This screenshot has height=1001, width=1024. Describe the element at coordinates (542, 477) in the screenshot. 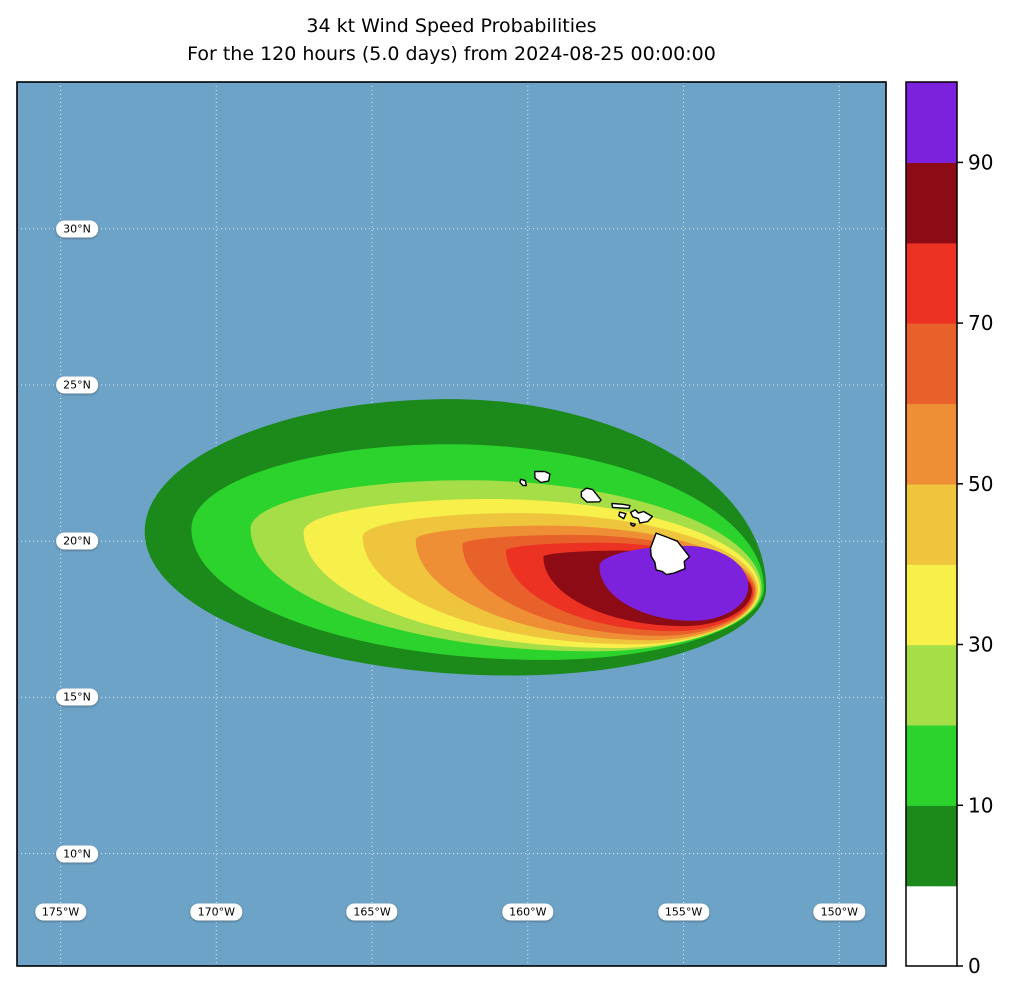

I see `island-kauai` at that location.